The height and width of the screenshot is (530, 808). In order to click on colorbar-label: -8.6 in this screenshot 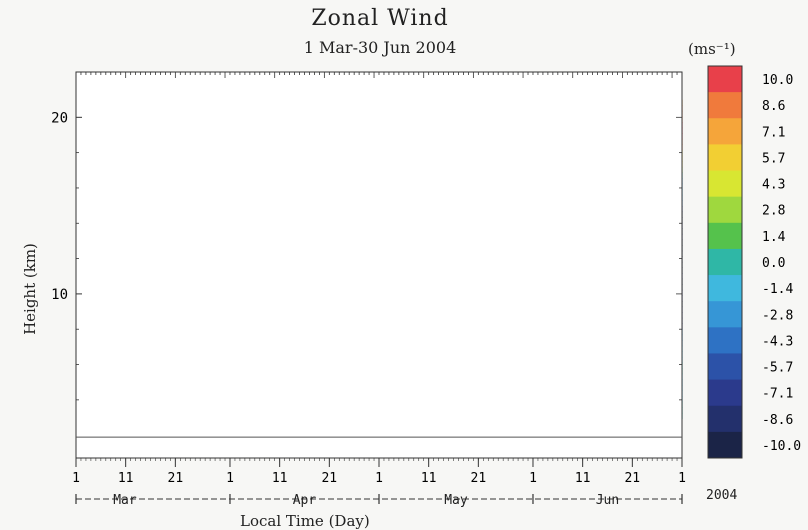, I will do `click(777, 420)`.